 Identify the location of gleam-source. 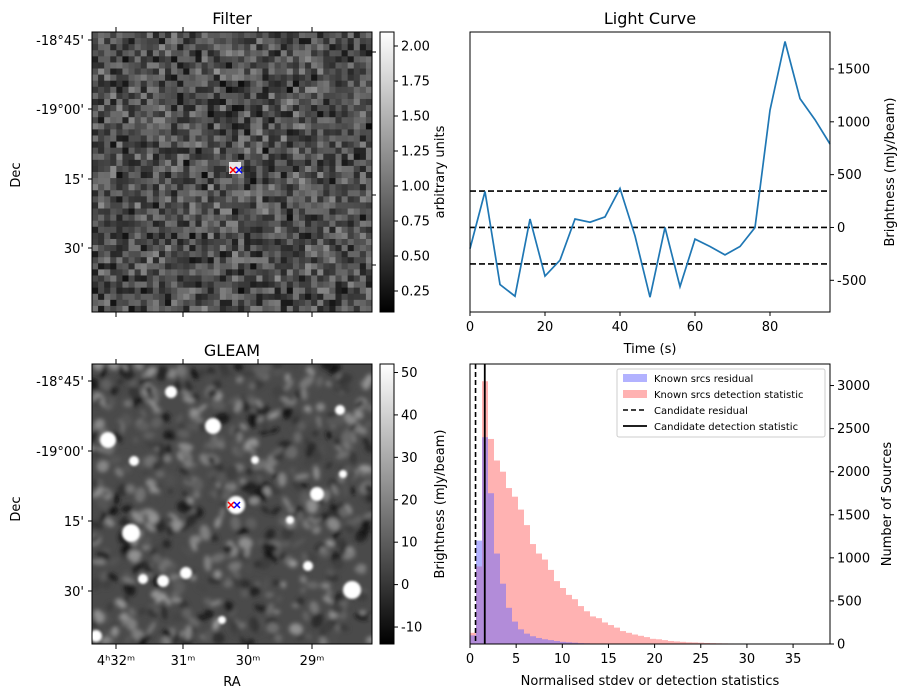
(213, 426).